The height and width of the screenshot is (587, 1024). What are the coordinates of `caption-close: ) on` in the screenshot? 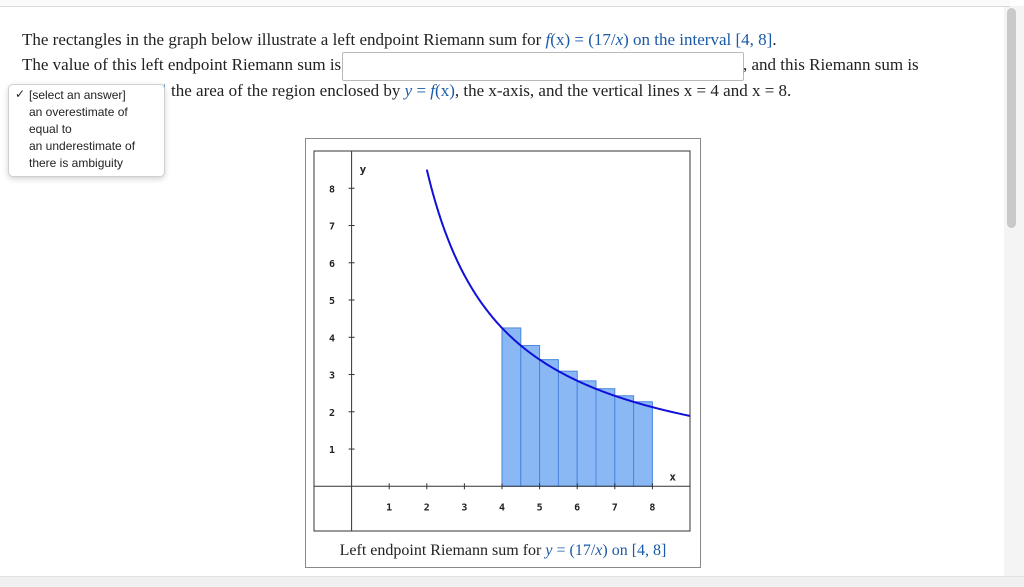 It's located at (617, 550).